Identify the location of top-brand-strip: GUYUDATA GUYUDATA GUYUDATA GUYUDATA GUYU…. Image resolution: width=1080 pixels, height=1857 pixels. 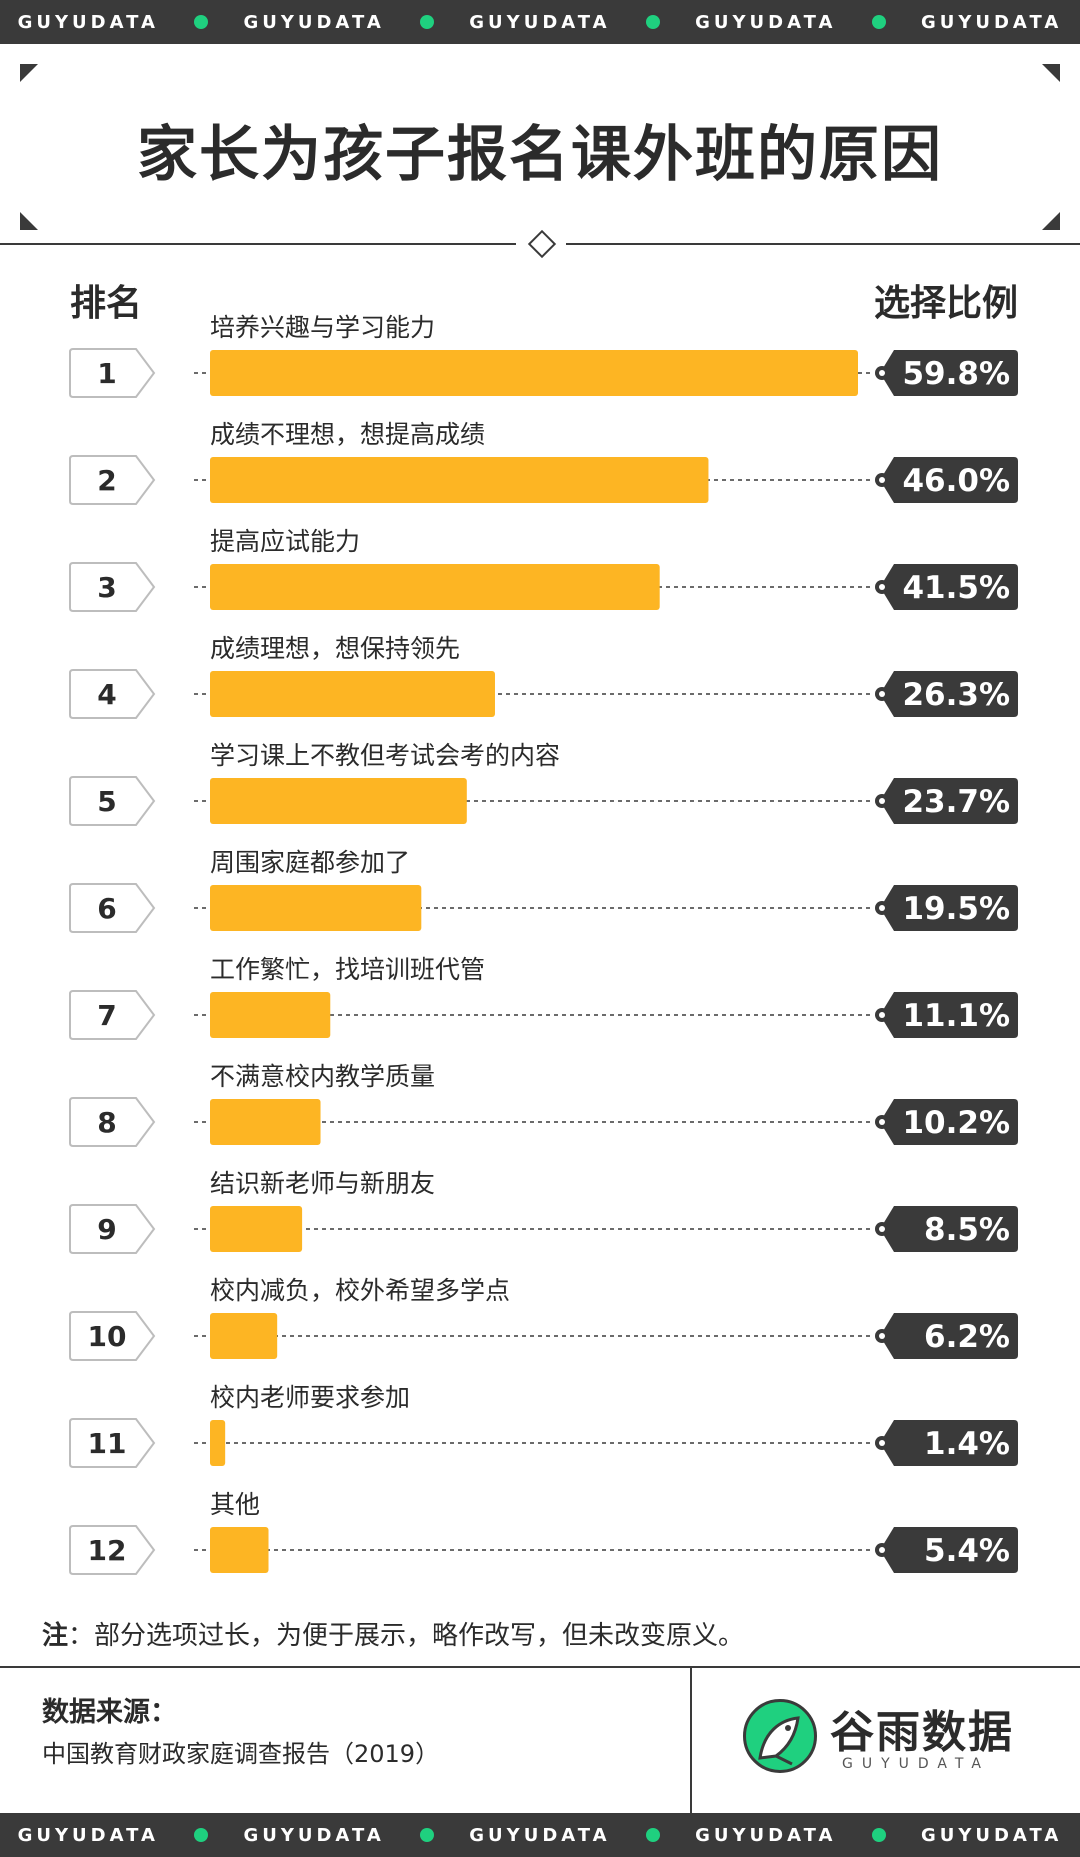
(540, 22).